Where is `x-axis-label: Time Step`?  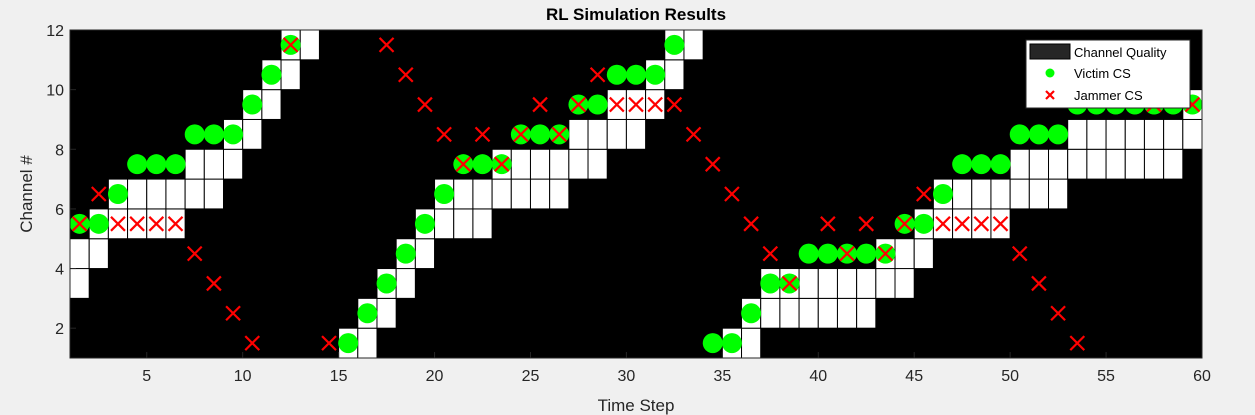
x-axis-label: Time Step is located at coordinates (636, 405).